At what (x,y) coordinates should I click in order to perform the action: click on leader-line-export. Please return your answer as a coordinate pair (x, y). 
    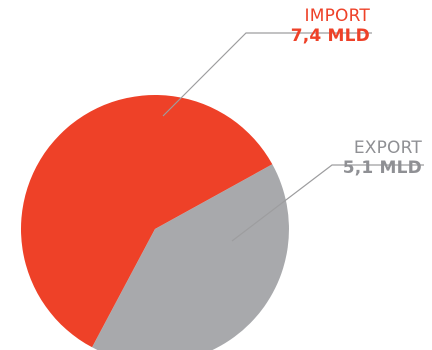
    Looking at the image, I should click on (327, 203).